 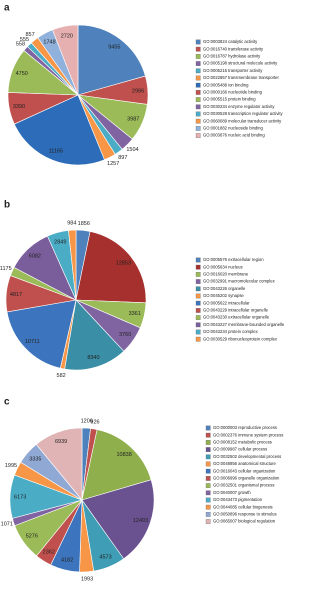 What do you see at coordinates (24, 40) in the screenshot?
I see `slice-label: 555` at bounding box center [24, 40].